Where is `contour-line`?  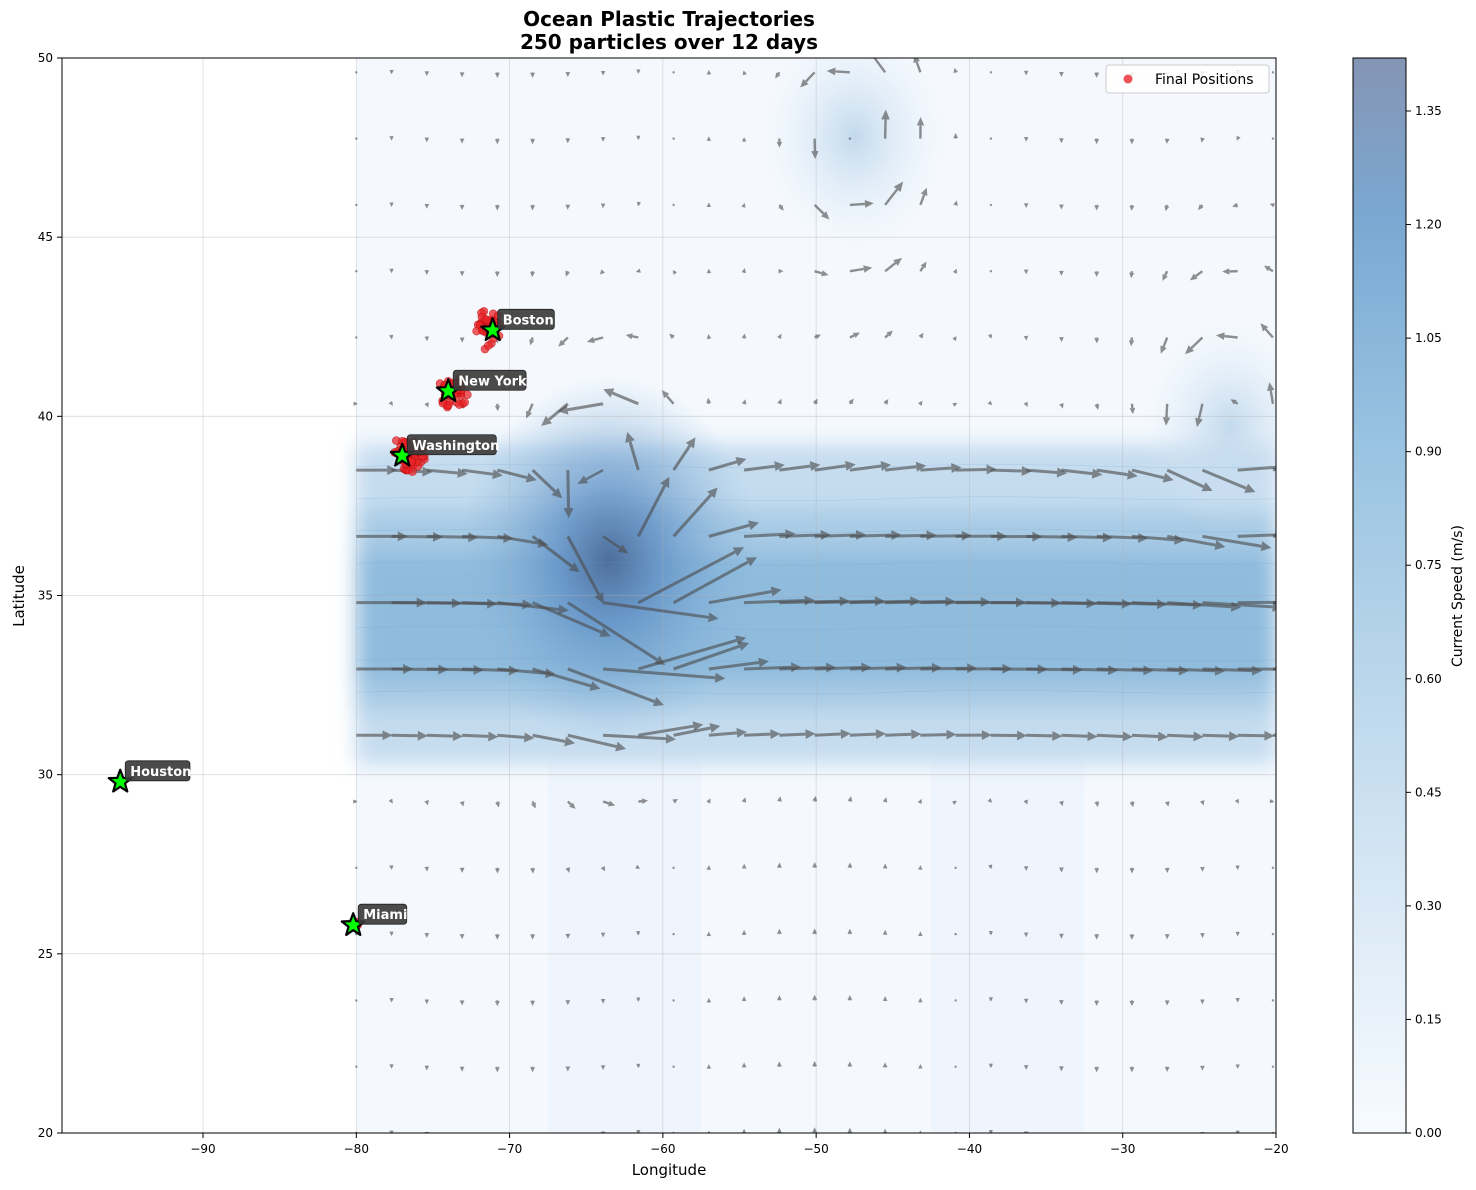 contour-line is located at coordinates (816, 659).